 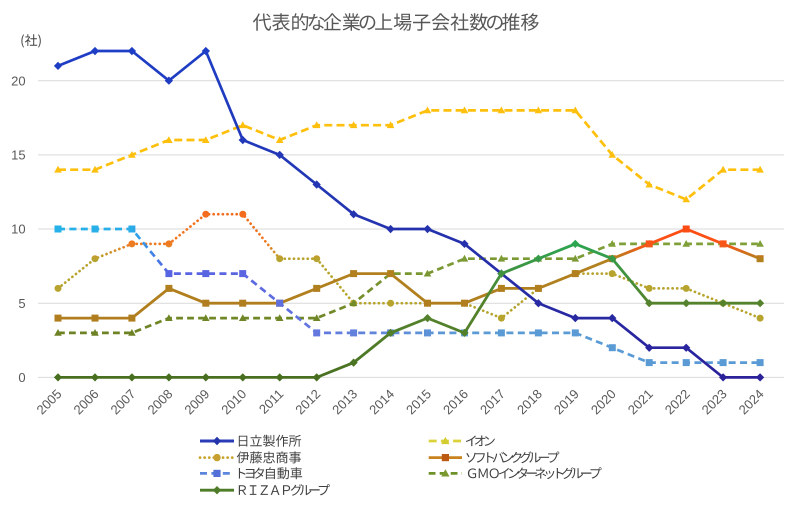 I want to click on svg-text: 10, so click(x=18, y=229).